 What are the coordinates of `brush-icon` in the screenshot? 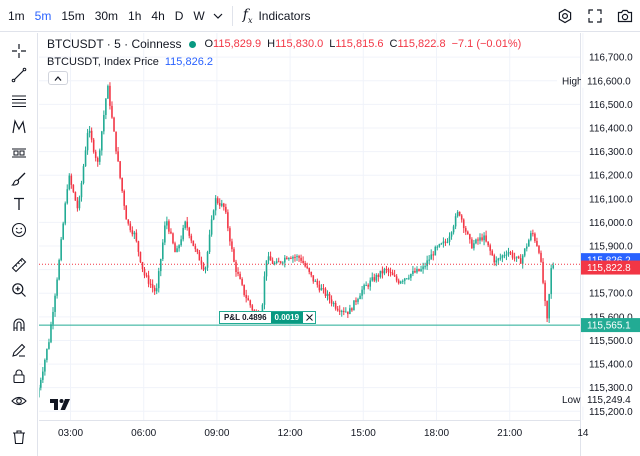 It's located at (19, 179).